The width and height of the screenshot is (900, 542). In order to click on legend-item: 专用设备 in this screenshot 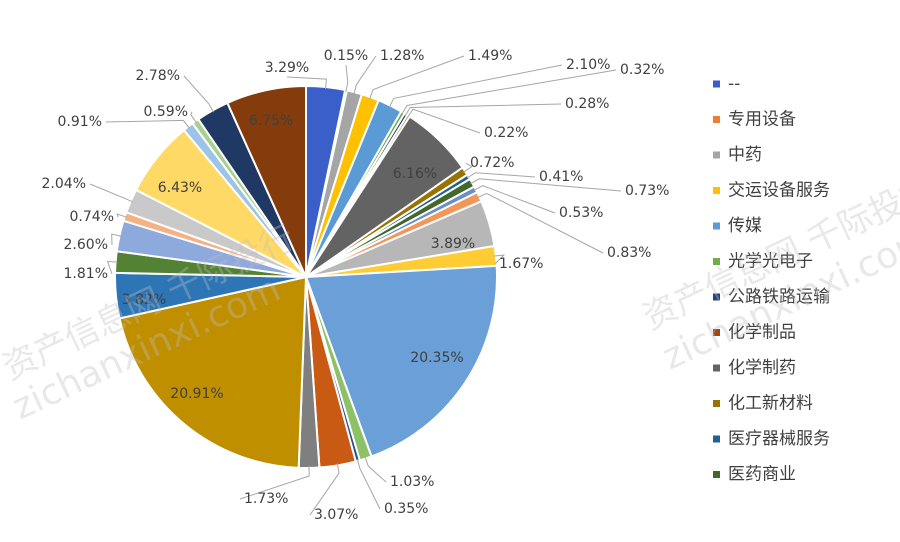, I will do `click(754, 120)`.